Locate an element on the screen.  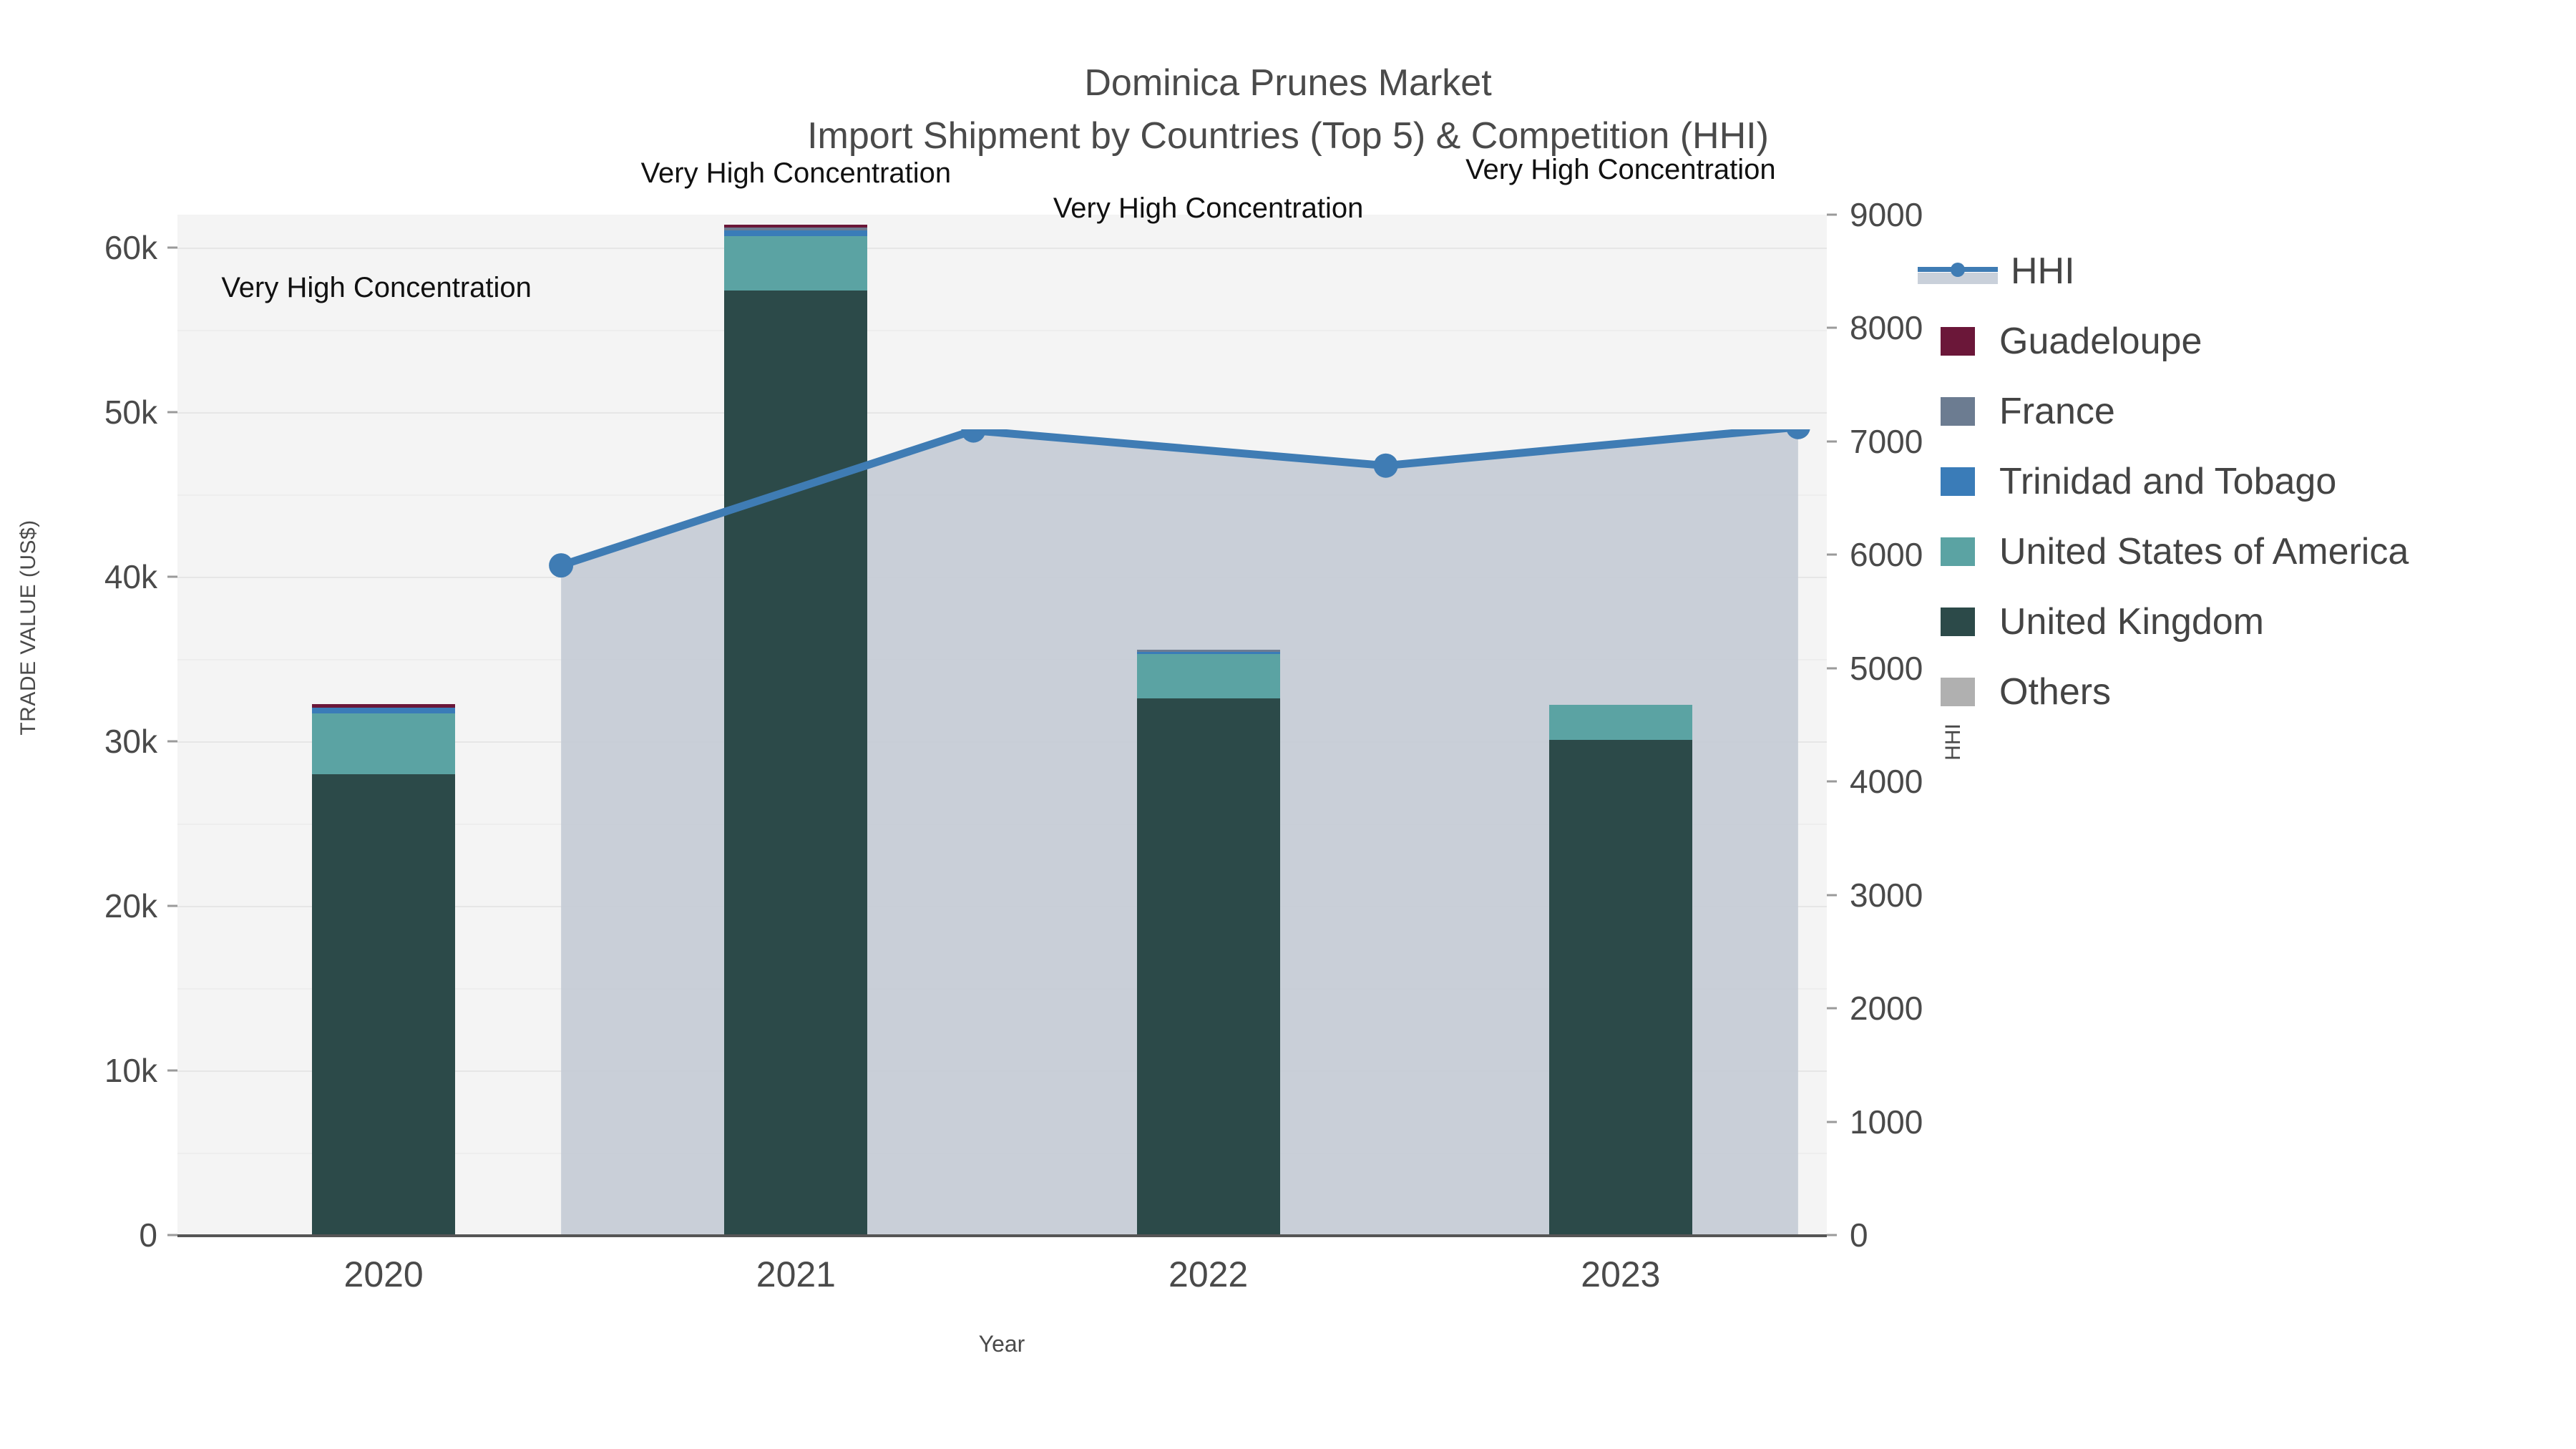
x-tick-label-2022: 2022 is located at coordinates (1209, 1274).